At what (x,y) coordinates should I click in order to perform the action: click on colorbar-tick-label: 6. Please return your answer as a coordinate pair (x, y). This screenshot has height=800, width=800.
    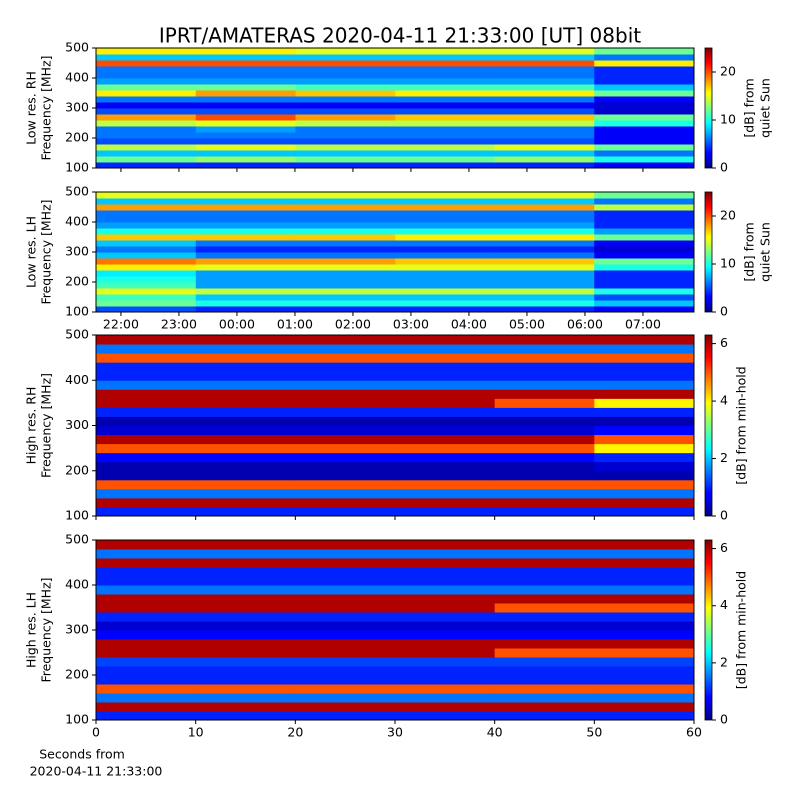
    Looking at the image, I should click on (724, 547).